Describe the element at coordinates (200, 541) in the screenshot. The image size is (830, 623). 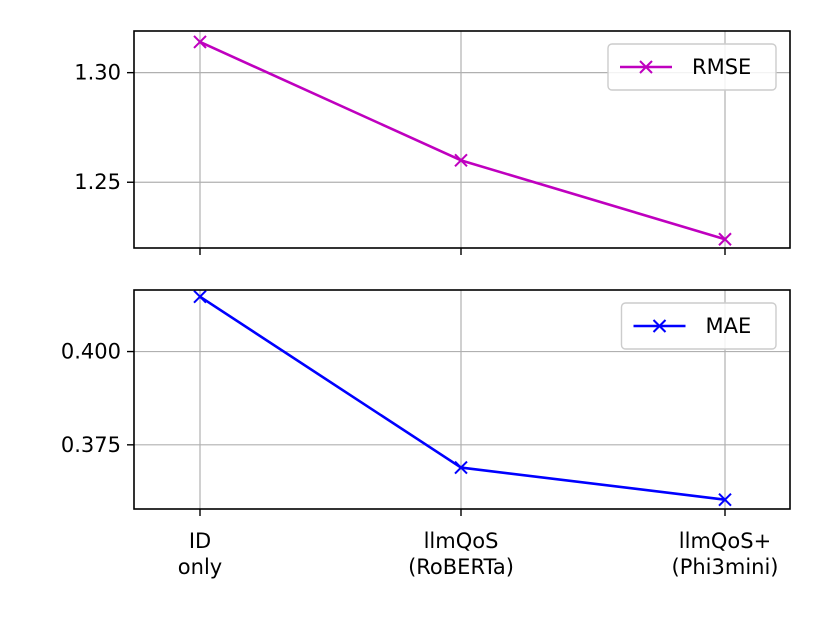
I see `panel-2-xtick-label-line-0-0: ID` at that location.